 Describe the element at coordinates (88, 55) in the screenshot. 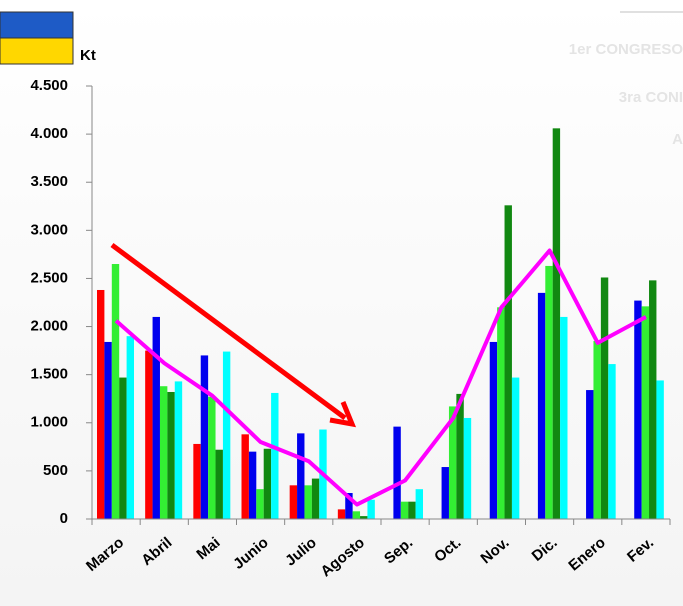

I see `y-axis-label: Kt` at that location.